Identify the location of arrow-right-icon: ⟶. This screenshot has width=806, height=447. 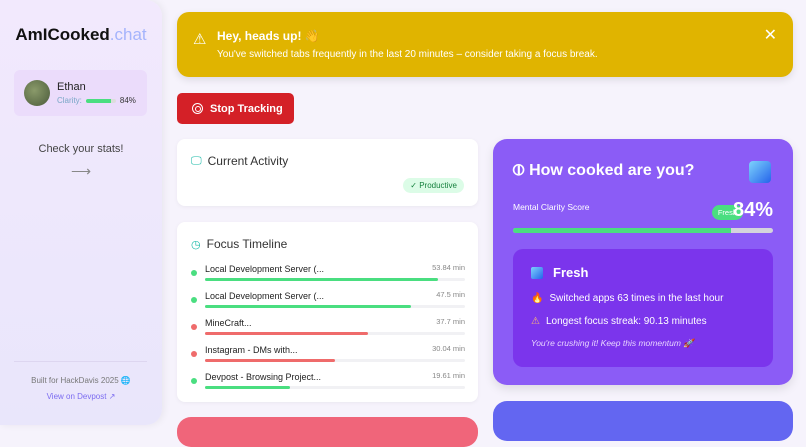
(81, 171).